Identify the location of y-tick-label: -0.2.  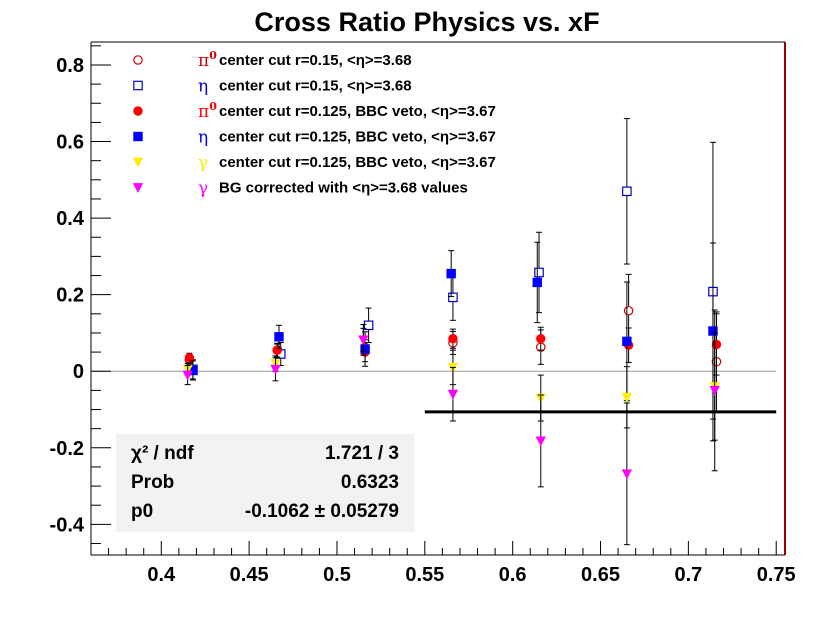
(67, 449).